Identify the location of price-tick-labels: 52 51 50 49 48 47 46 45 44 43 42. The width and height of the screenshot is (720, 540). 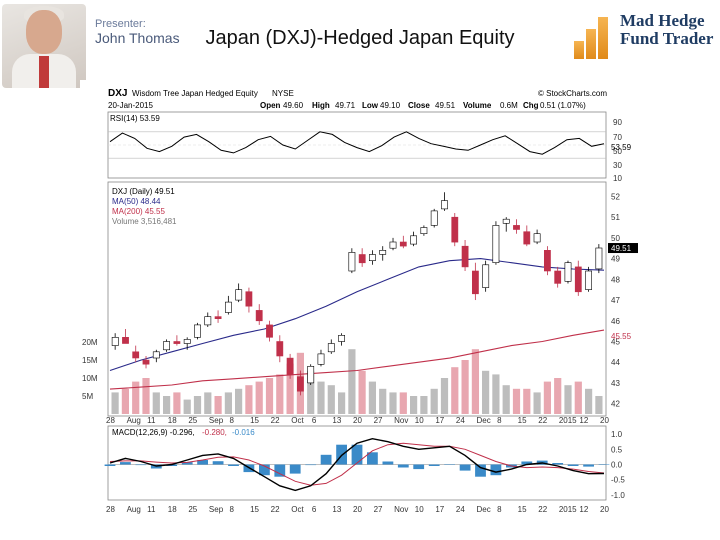
(615, 300).